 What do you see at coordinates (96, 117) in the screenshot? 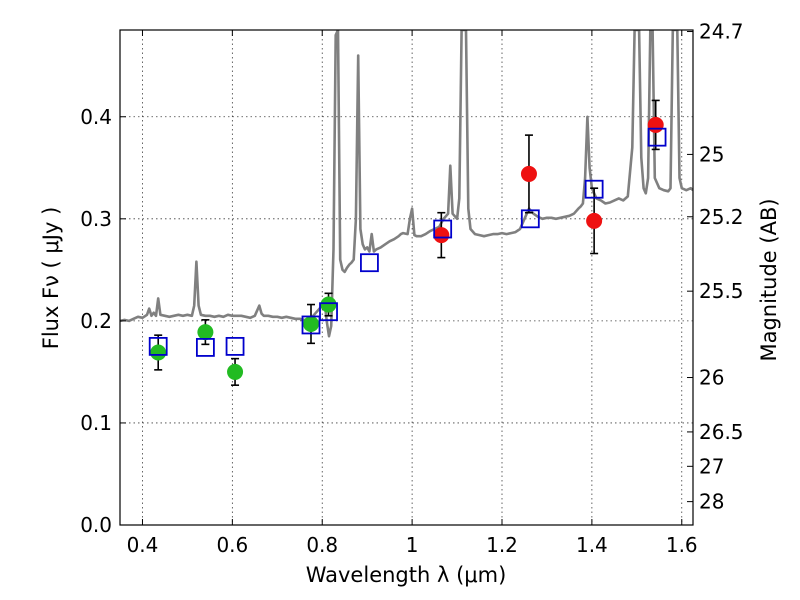
I see `y-tick-label: 0.4` at bounding box center [96, 117].